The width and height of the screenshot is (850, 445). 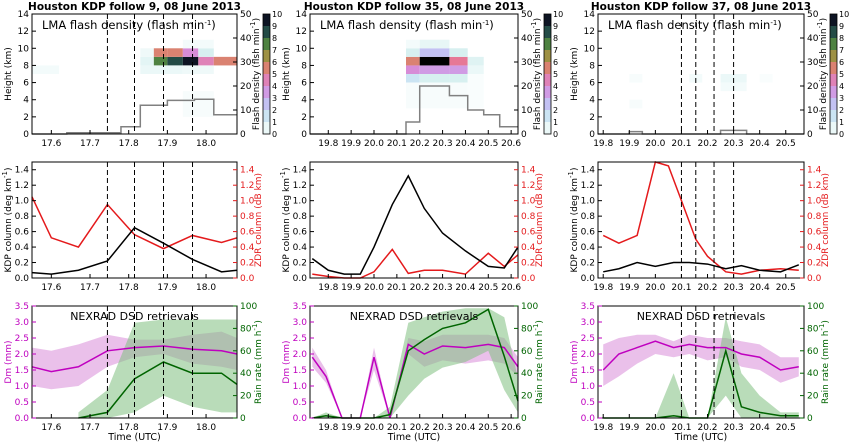 I want to click on y-tick-label: 0.0, so click(x=22, y=279).